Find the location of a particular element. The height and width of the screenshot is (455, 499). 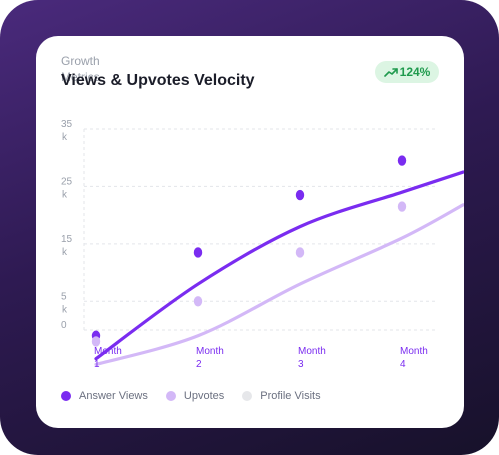

legend-item-upvotes: Upvotes is located at coordinates (195, 396).